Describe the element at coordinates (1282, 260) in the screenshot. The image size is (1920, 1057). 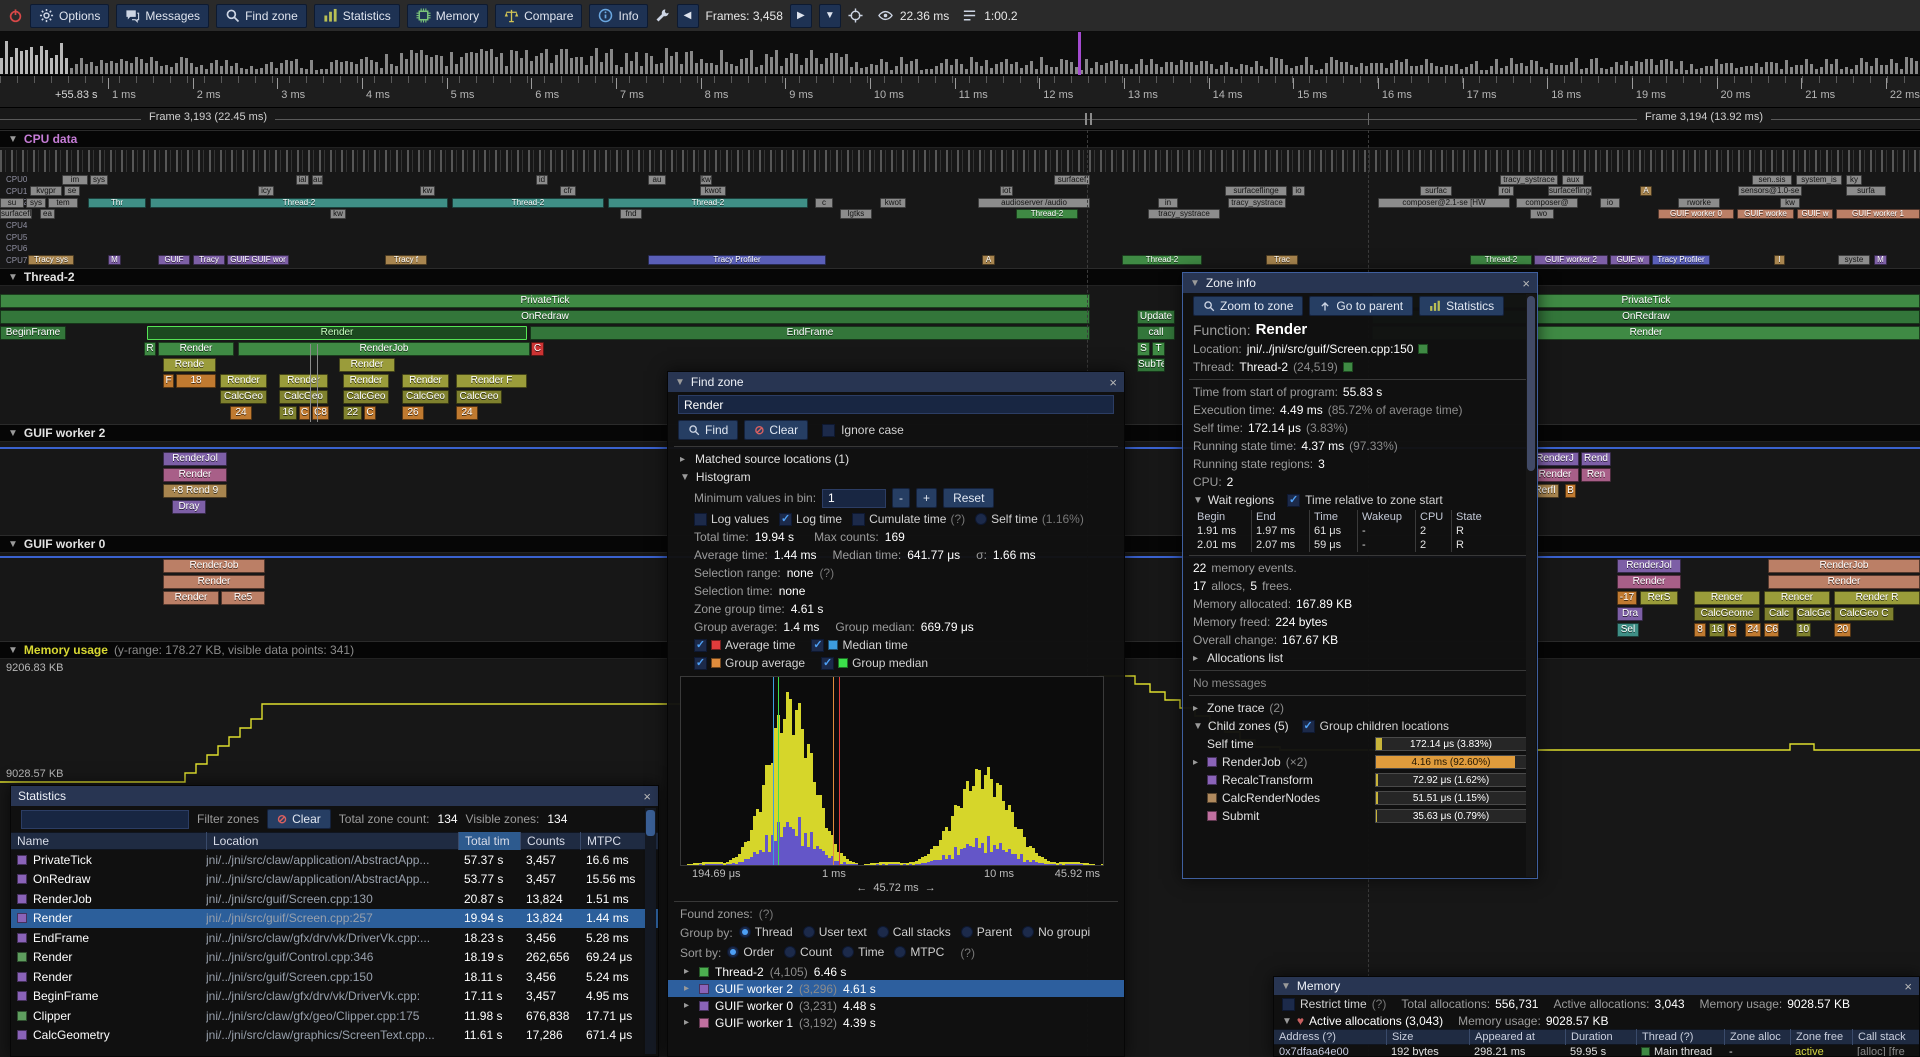
I see `cpu-zone: Trac` at that location.